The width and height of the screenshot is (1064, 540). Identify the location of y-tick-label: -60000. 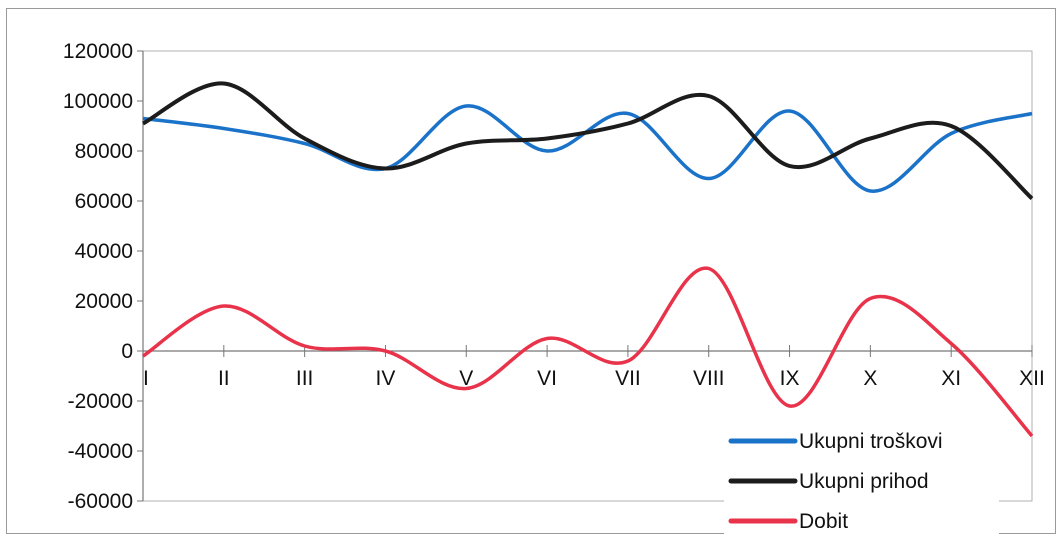
(100, 501).